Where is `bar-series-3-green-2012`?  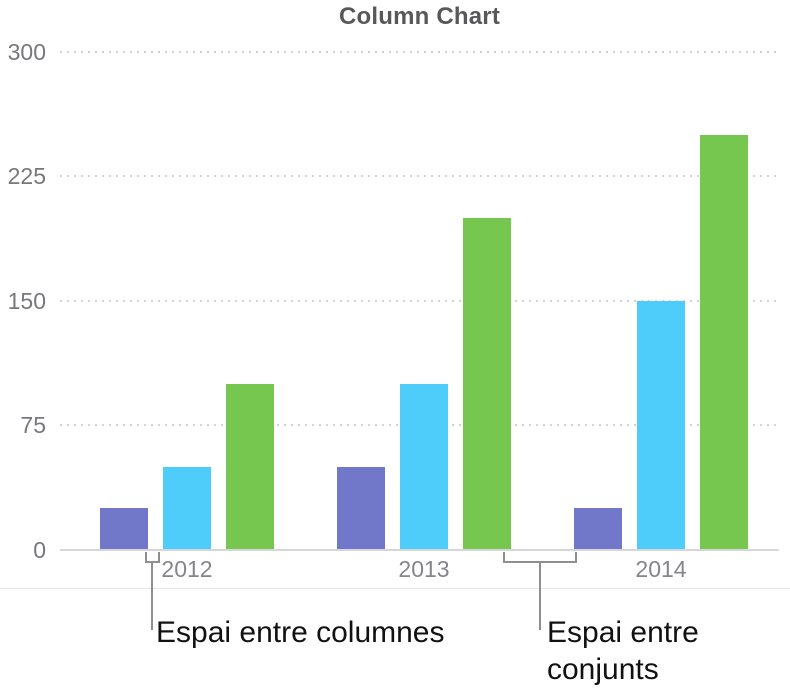
bar-series-3-green-2012 is located at coordinates (250, 466).